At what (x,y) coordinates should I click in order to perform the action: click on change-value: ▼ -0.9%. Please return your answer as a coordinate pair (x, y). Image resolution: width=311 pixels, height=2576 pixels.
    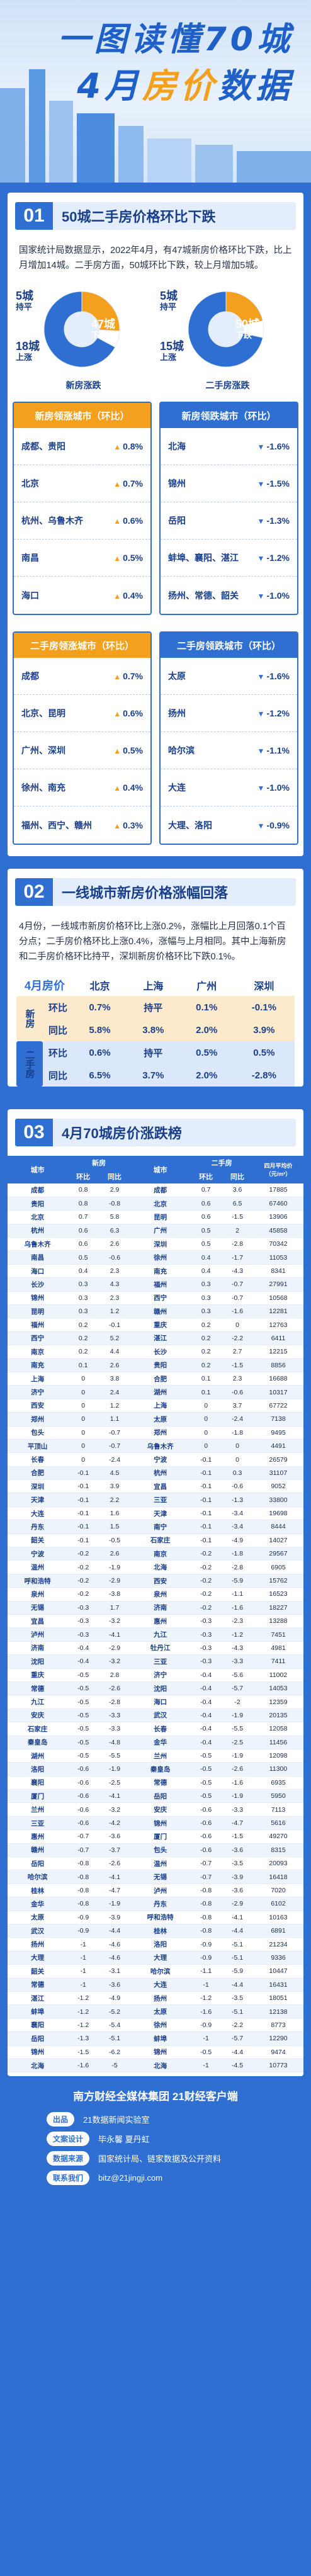
    Looking at the image, I should click on (273, 825).